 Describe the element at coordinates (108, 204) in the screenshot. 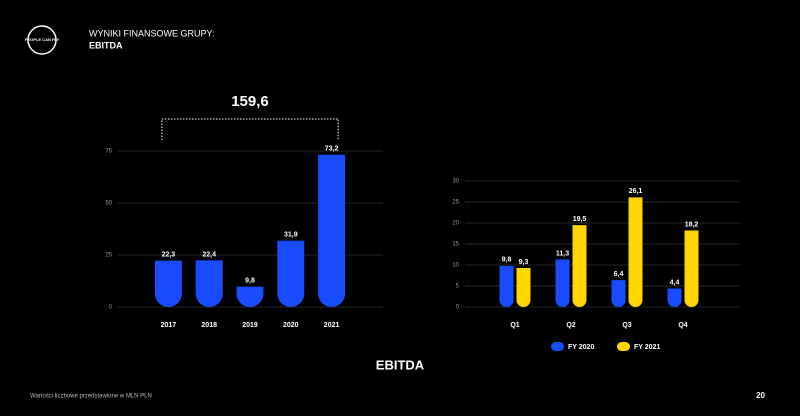

I see `y-tick-label: 50` at that location.